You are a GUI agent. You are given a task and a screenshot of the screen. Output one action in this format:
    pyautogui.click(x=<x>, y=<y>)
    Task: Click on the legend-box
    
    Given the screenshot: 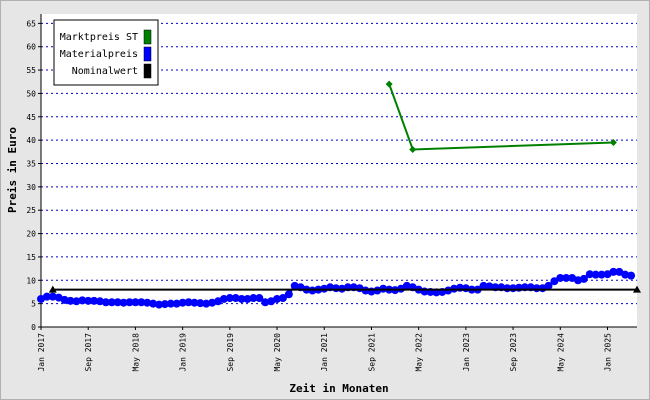 What is the action you would take?
    pyautogui.click(x=106, y=52)
    